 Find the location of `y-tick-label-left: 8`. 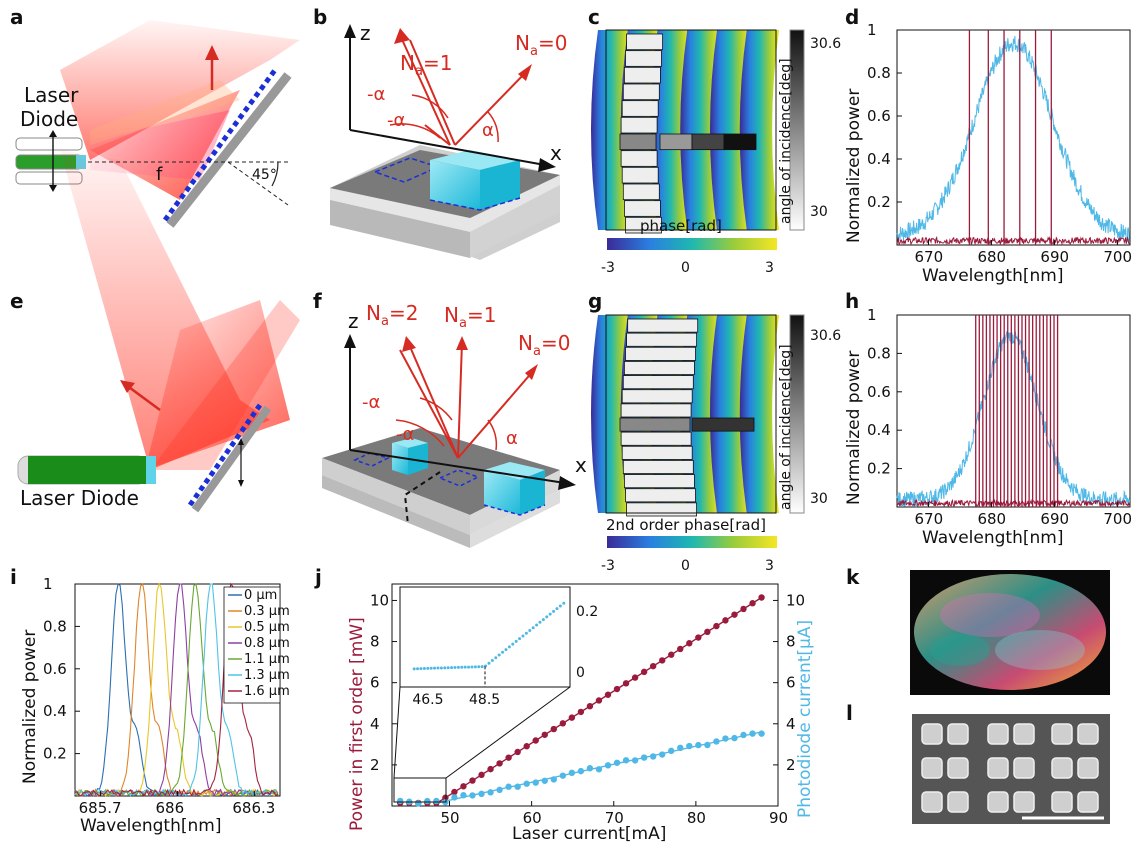

y-tick-label-left: 8 is located at coordinates (375, 642).